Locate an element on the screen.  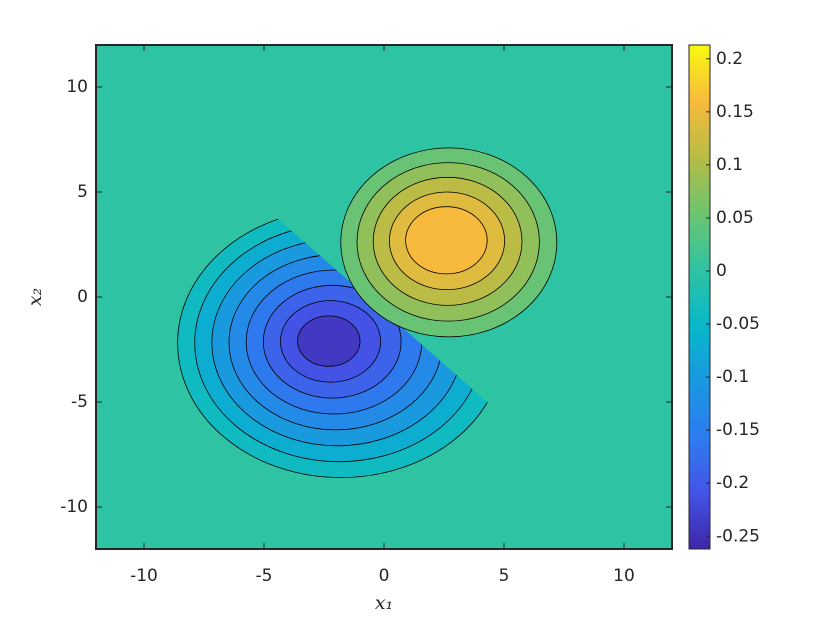
colorbar-tick-label: -0.2 is located at coordinates (732, 483).